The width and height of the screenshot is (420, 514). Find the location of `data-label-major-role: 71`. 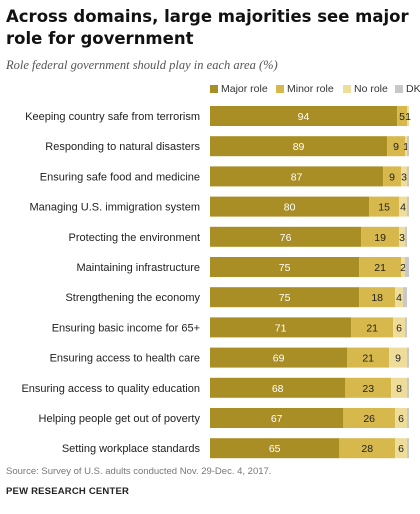

data-label-major-role: 71 is located at coordinates (281, 328).